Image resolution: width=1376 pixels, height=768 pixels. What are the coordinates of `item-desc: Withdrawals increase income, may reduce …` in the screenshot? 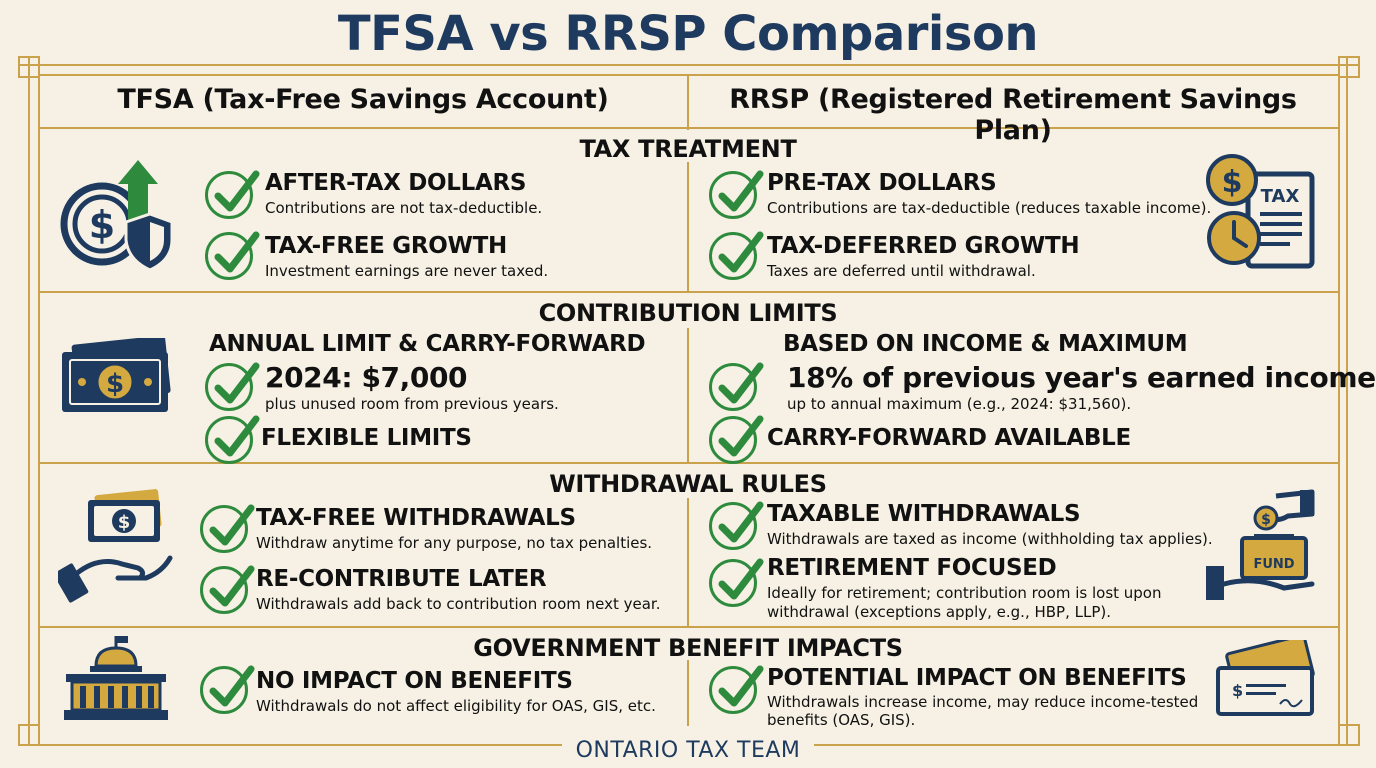 It's located at (983, 702).